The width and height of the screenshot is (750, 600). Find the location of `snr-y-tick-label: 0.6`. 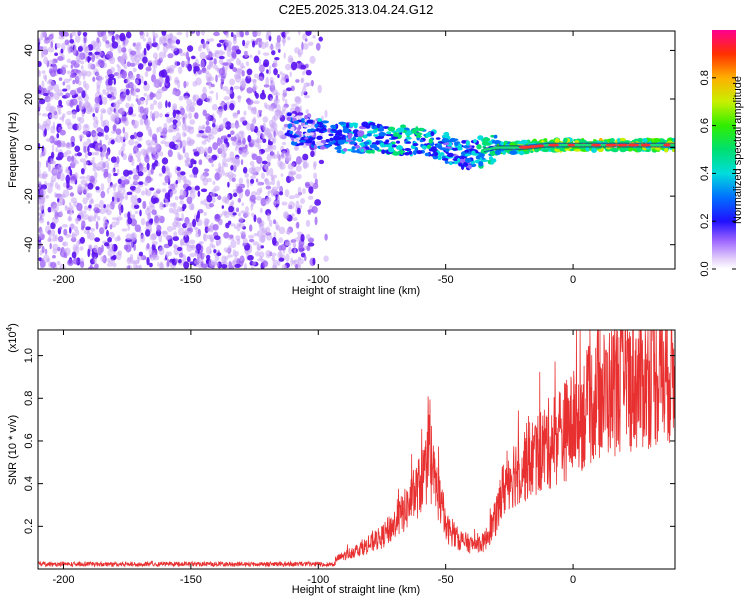

snr-y-tick-label: 0.6 is located at coordinates (29, 440).